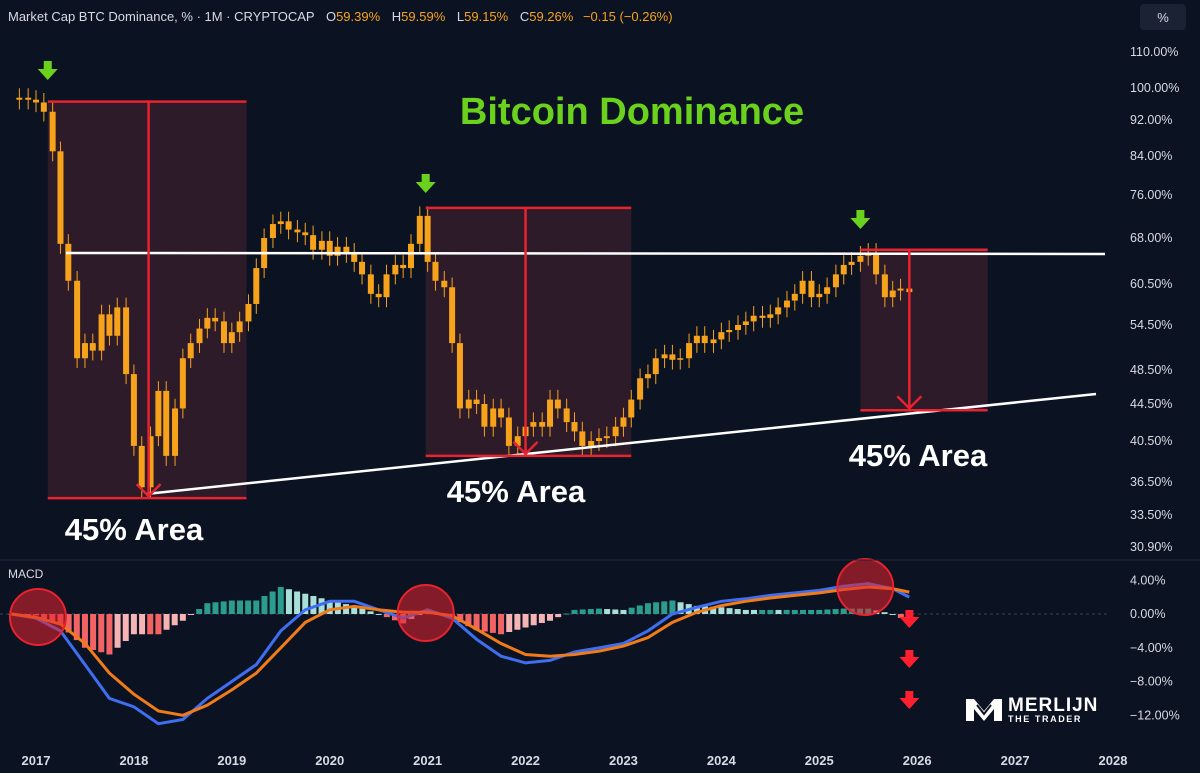  I want to click on y-tick-label: 40.50%, so click(1151, 441).